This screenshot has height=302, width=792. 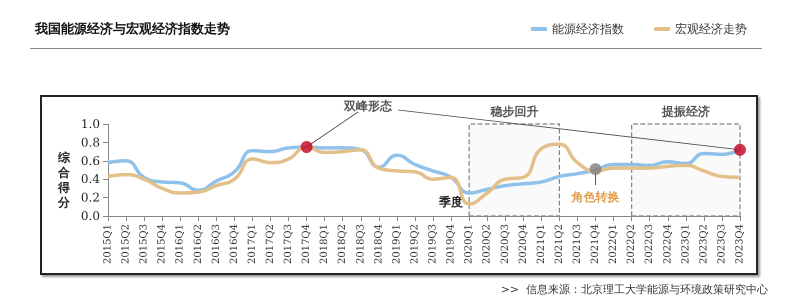 What do you see at coordinates (216, 244) in the screenshot?
I see `x-tick-label: 2016Q3` at bounding box center [216, 244].